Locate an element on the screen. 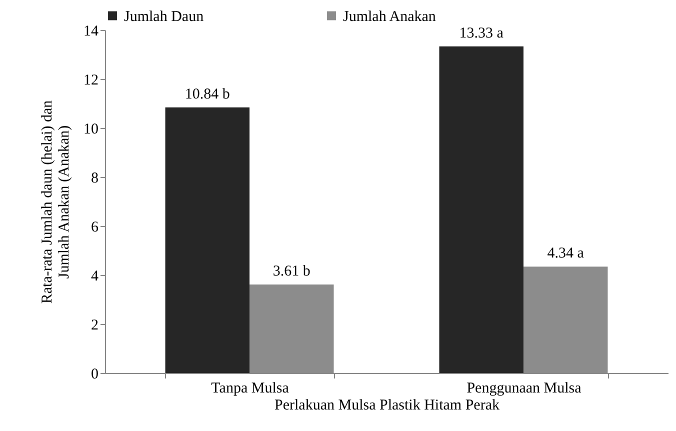 The image size is (676, 431). y-tick-label: 4 is located at coordinates (95, 276).